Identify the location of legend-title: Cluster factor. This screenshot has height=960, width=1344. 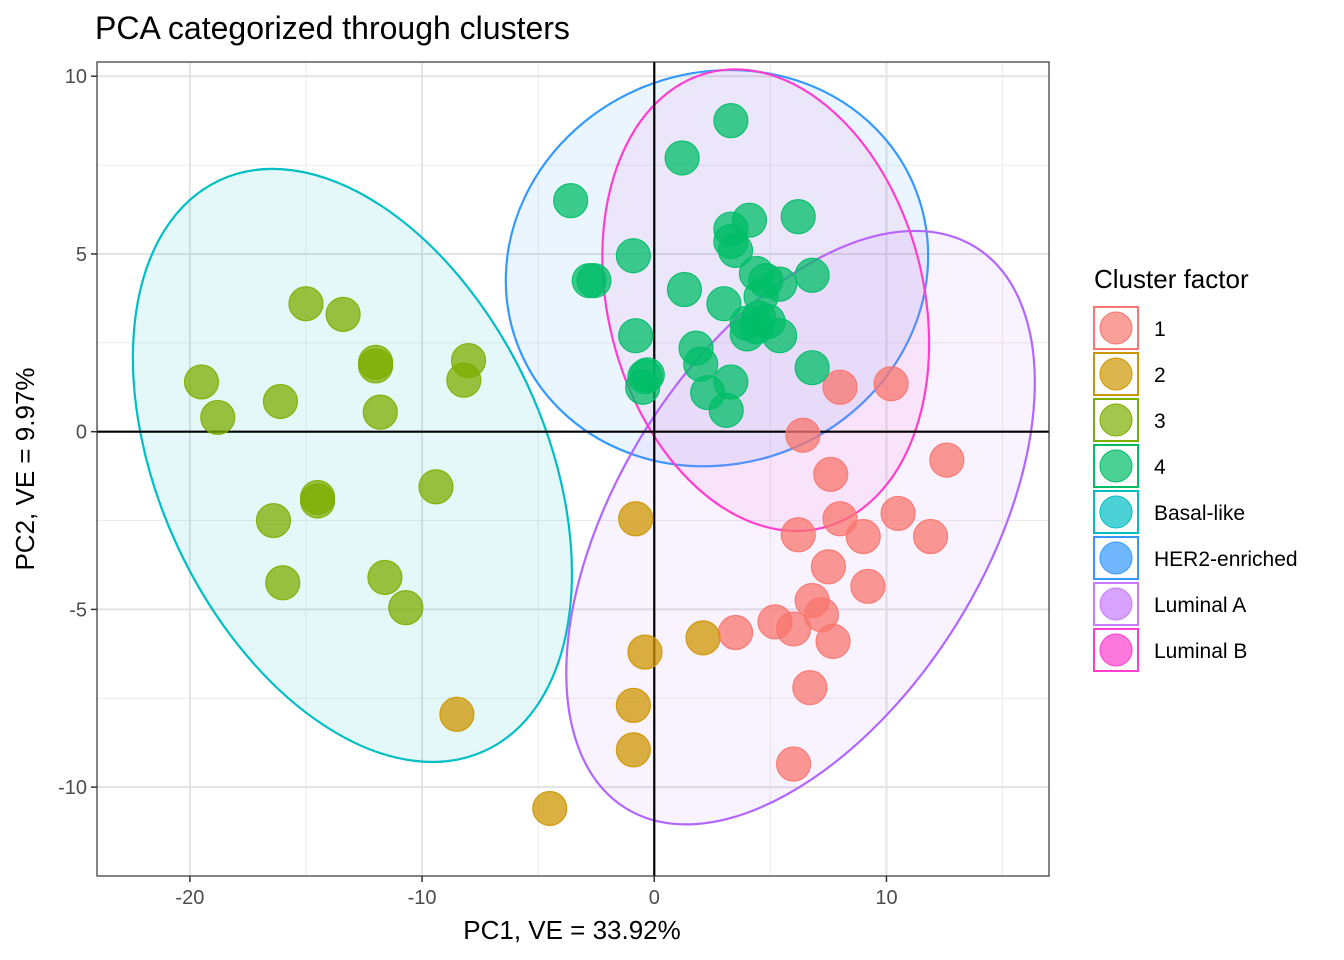
(1171, 279).